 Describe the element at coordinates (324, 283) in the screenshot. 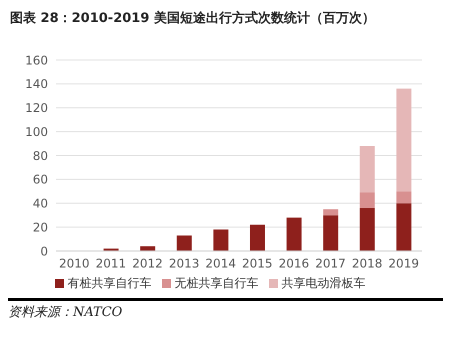

I see `legend-label: 共享电动滑板车` at that location.